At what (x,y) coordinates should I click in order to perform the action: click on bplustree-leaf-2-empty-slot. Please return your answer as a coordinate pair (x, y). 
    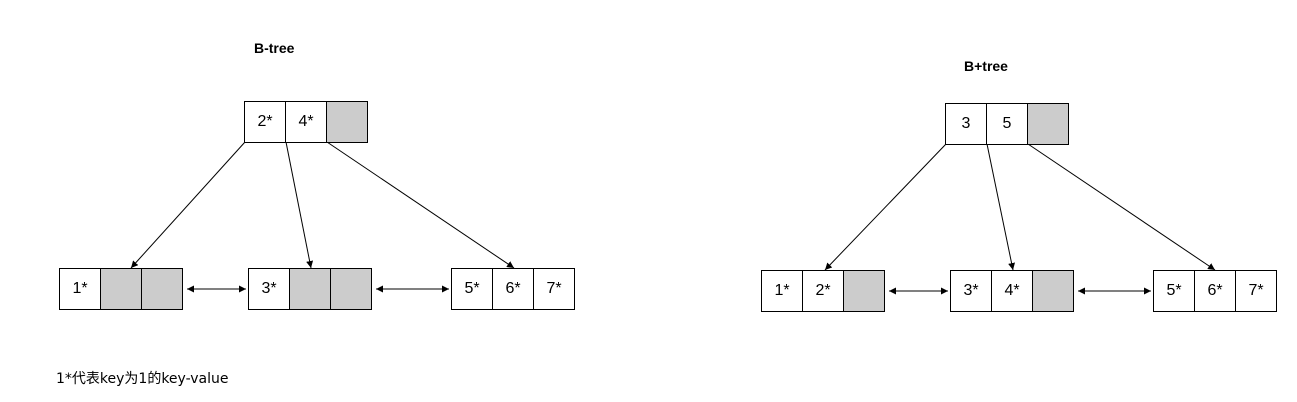
    Looking at the image, I should click on (1053, 291).